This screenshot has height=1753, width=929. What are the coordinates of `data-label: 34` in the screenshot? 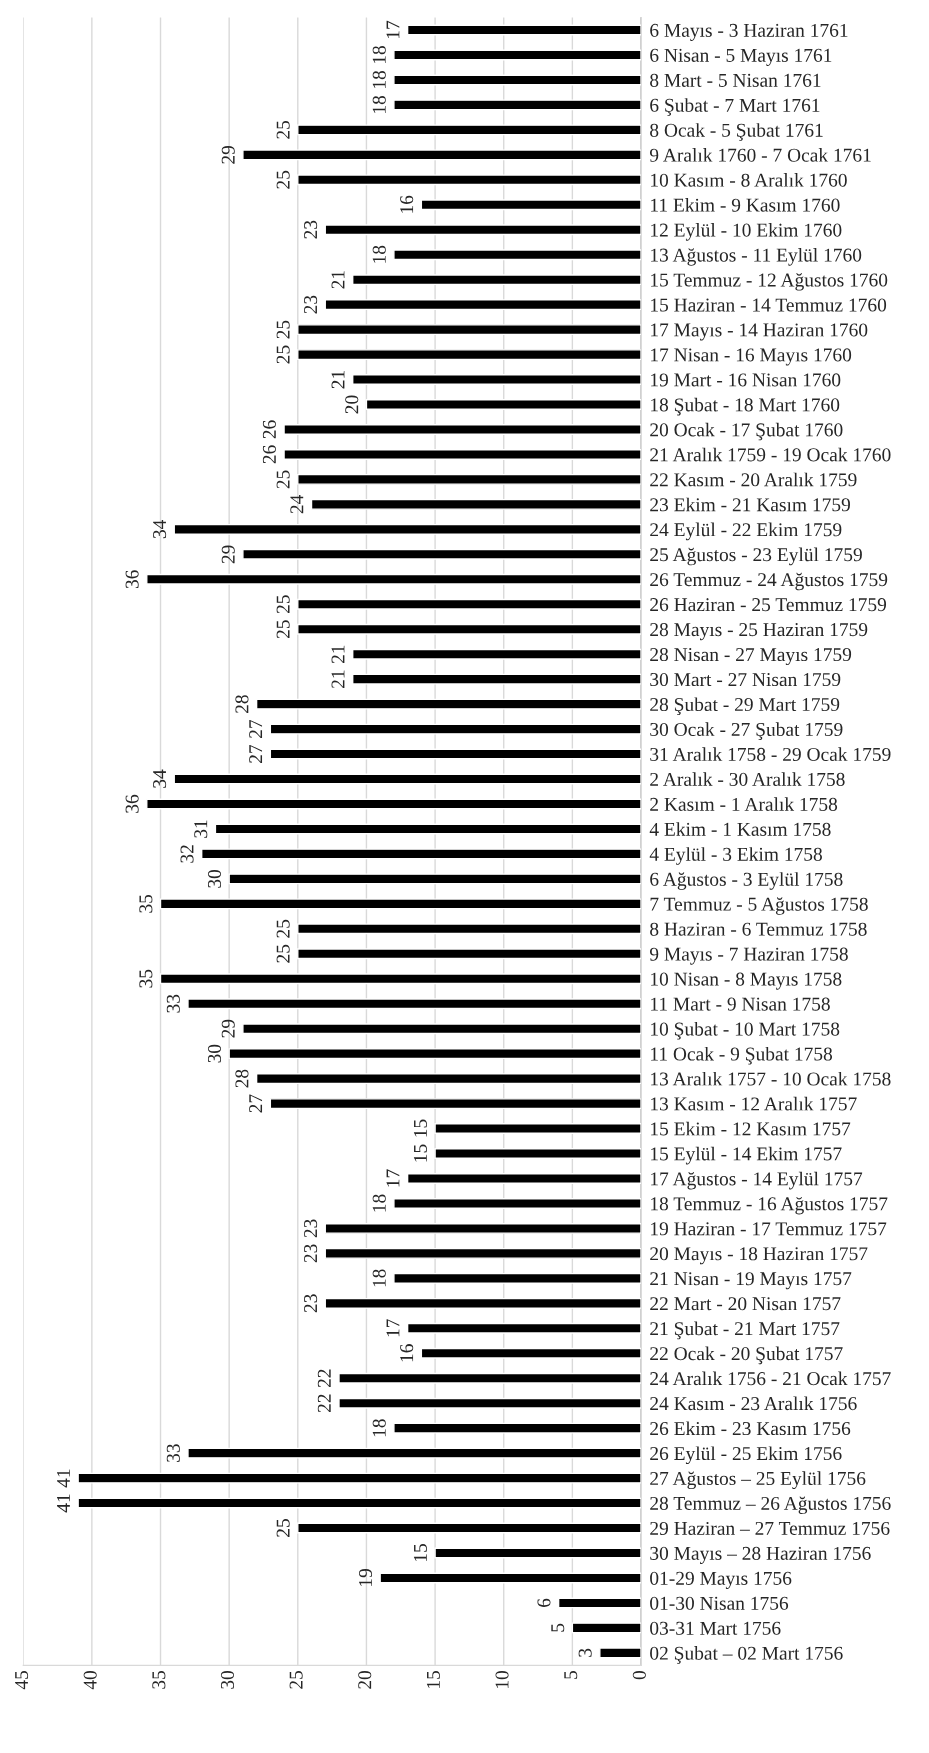 It's located at (160, 778).